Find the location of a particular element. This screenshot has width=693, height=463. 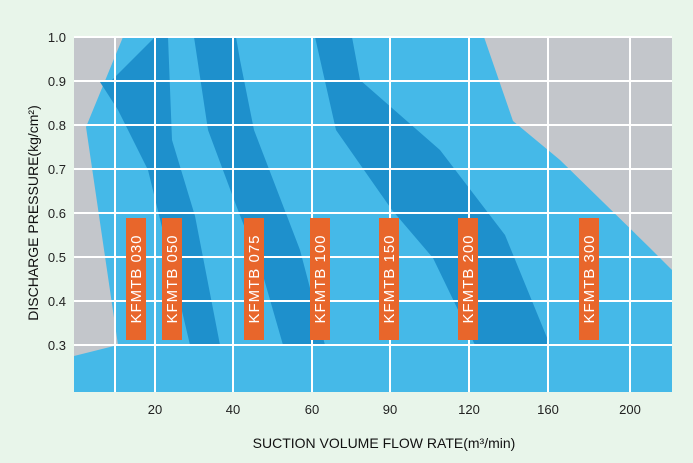

series-label: KFMTB 150 is located at coordinates (389, 279).